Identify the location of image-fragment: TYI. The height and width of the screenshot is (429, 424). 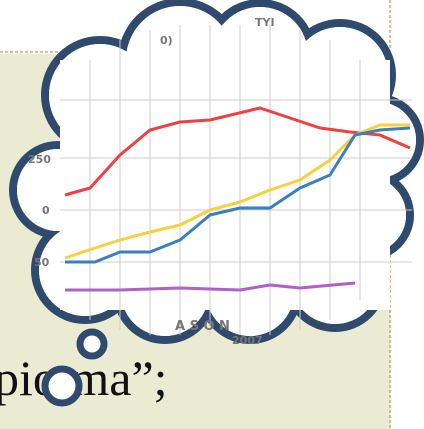
(265, 22).